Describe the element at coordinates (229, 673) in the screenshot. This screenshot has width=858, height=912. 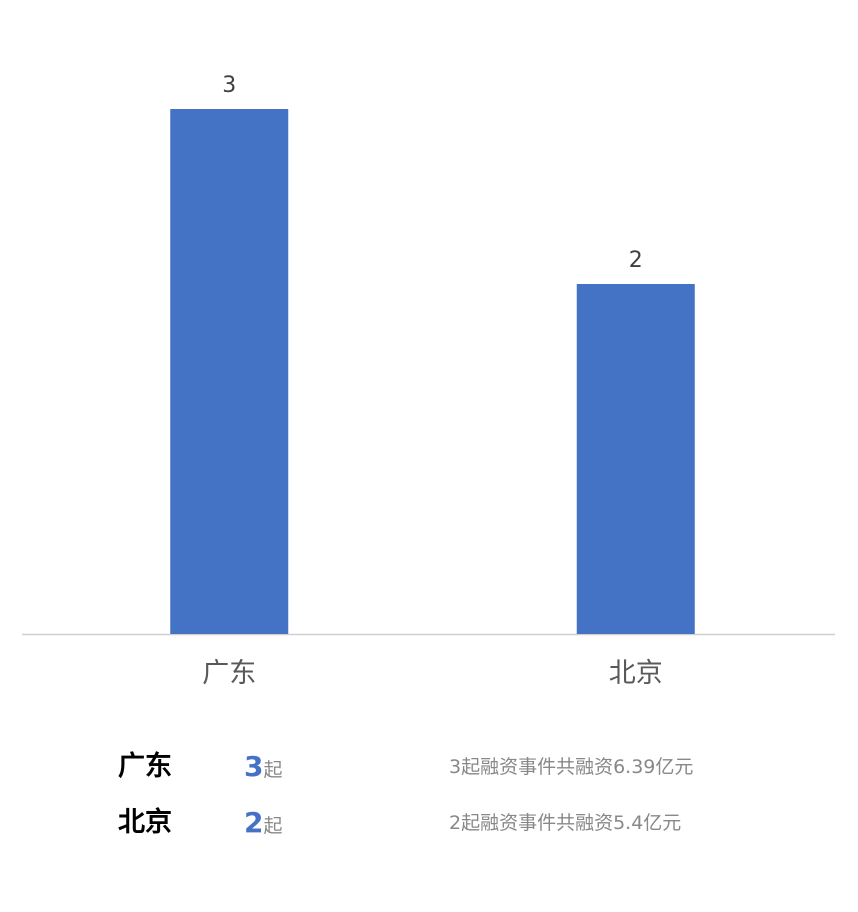
I see `x-tick-label: 广东` at that location.